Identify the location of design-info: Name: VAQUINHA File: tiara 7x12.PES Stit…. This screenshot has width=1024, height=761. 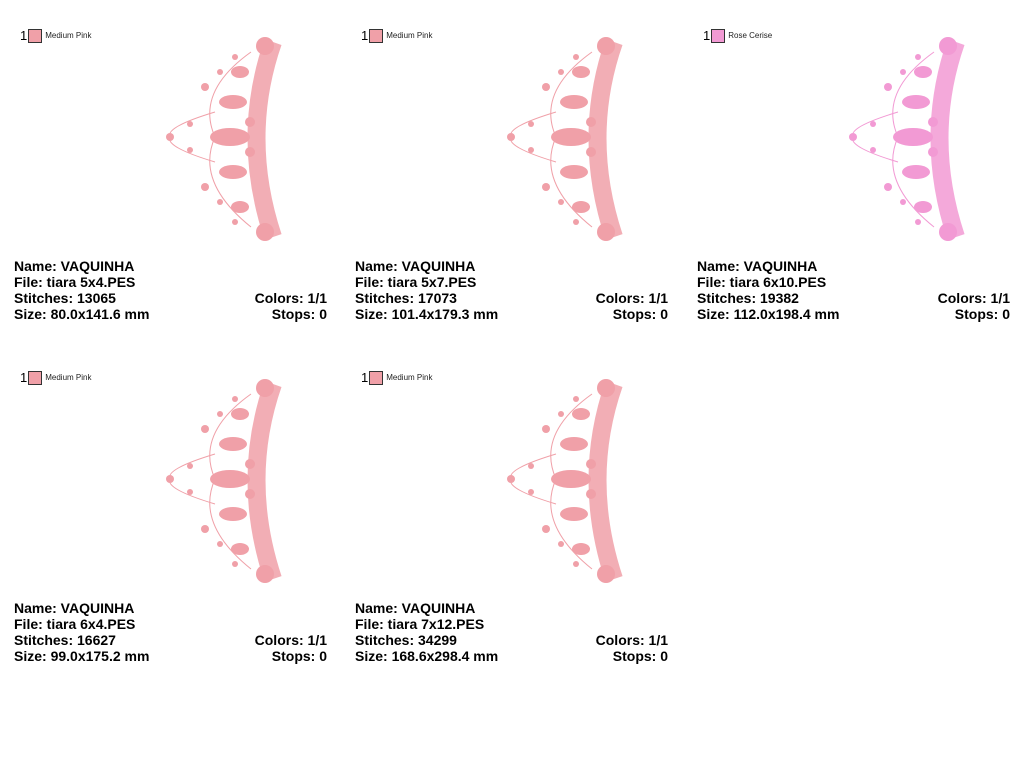
(511, 632).